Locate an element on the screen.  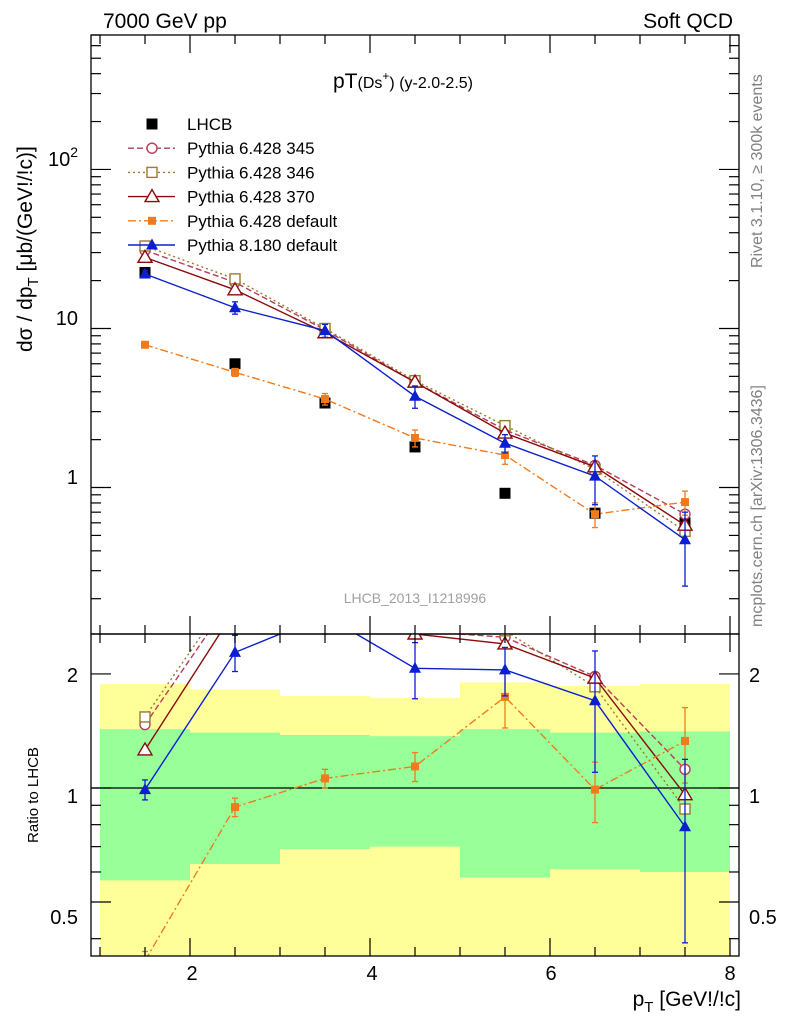
energy-label: 7000 GeV pp is located at coordinates (165, 21).